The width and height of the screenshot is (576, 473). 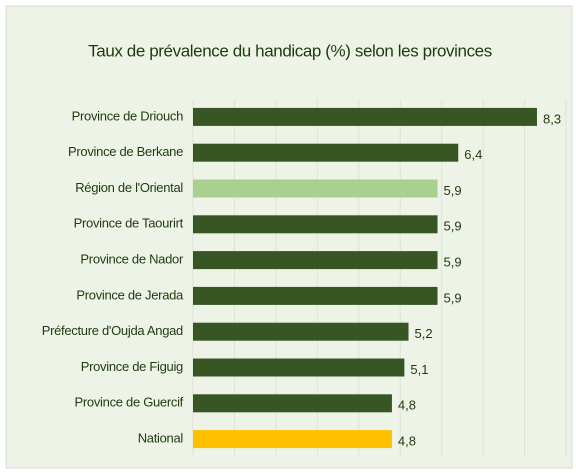 I want to click on category-label: Province de Berkane, so click(x=125, y=151).